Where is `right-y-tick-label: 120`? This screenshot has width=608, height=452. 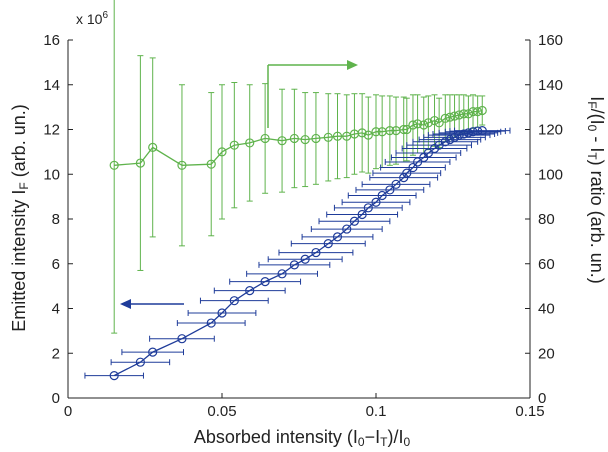
right-y-tick-label: 120 is located at coordinates (550, 130).